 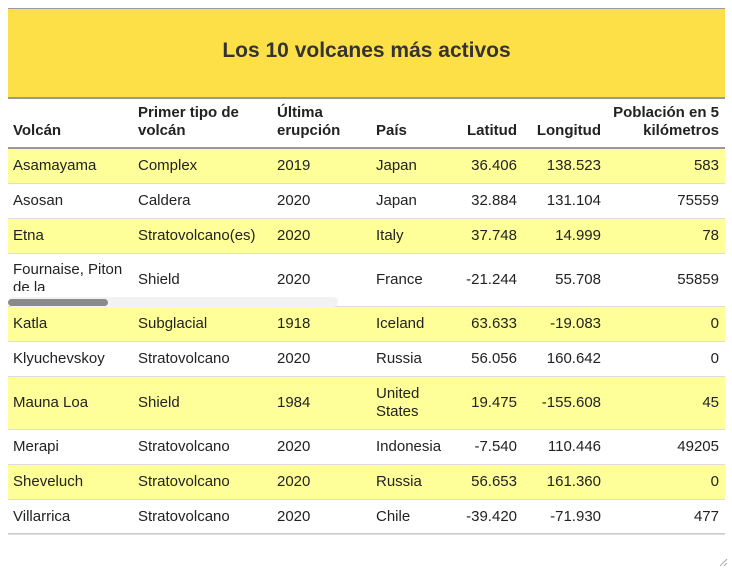 What do you see at coordinates (412, 324) in the screenshot?
I see `cell-pais: Iceland` at bounding box center [412, 324].